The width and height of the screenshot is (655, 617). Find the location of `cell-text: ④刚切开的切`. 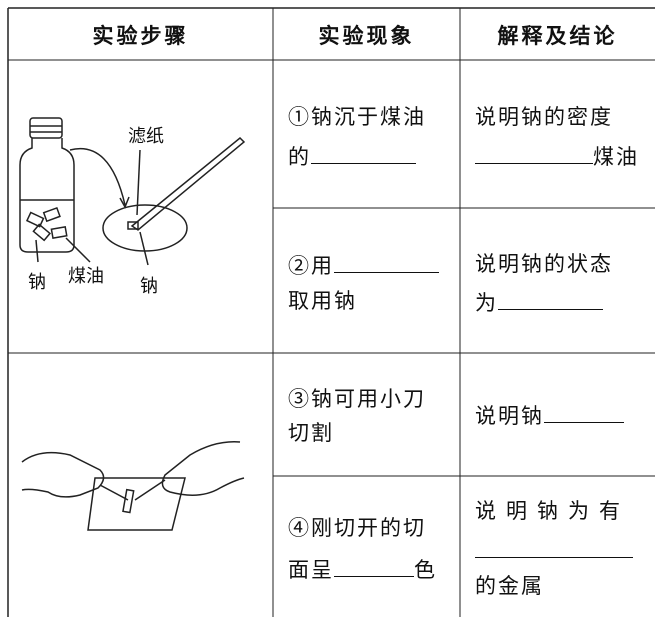

cell-text: ④刚切开的切 is located at coordinates (357, 528).